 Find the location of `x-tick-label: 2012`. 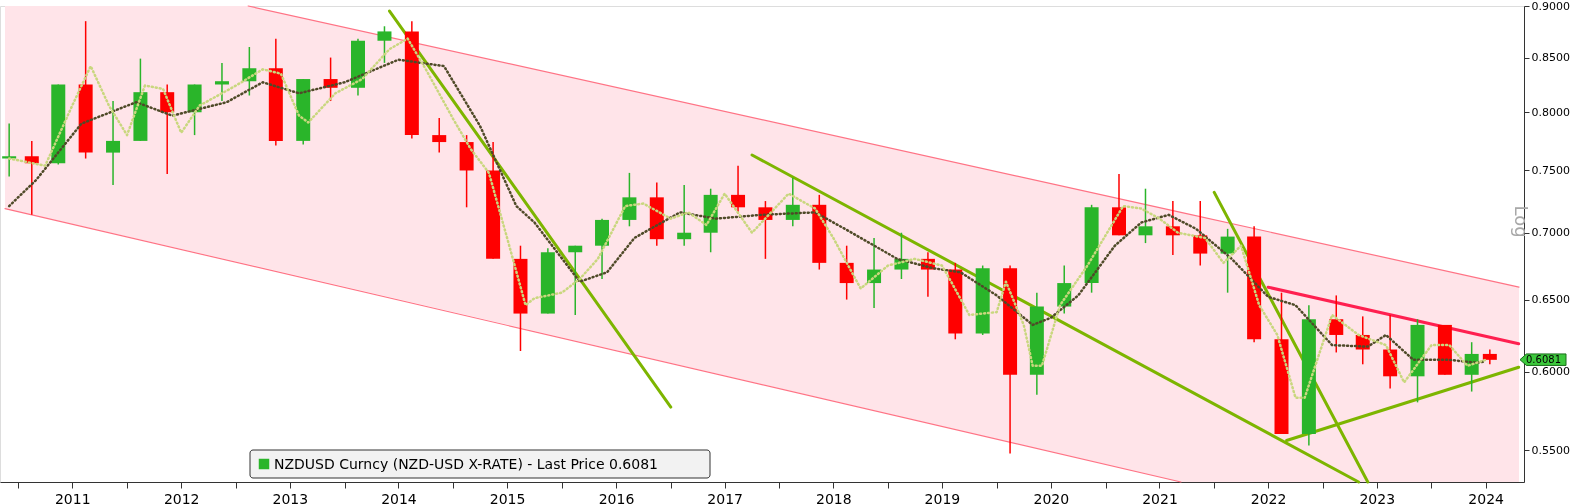

x-tick-label: 2012 is located at coordinates (181, 497).